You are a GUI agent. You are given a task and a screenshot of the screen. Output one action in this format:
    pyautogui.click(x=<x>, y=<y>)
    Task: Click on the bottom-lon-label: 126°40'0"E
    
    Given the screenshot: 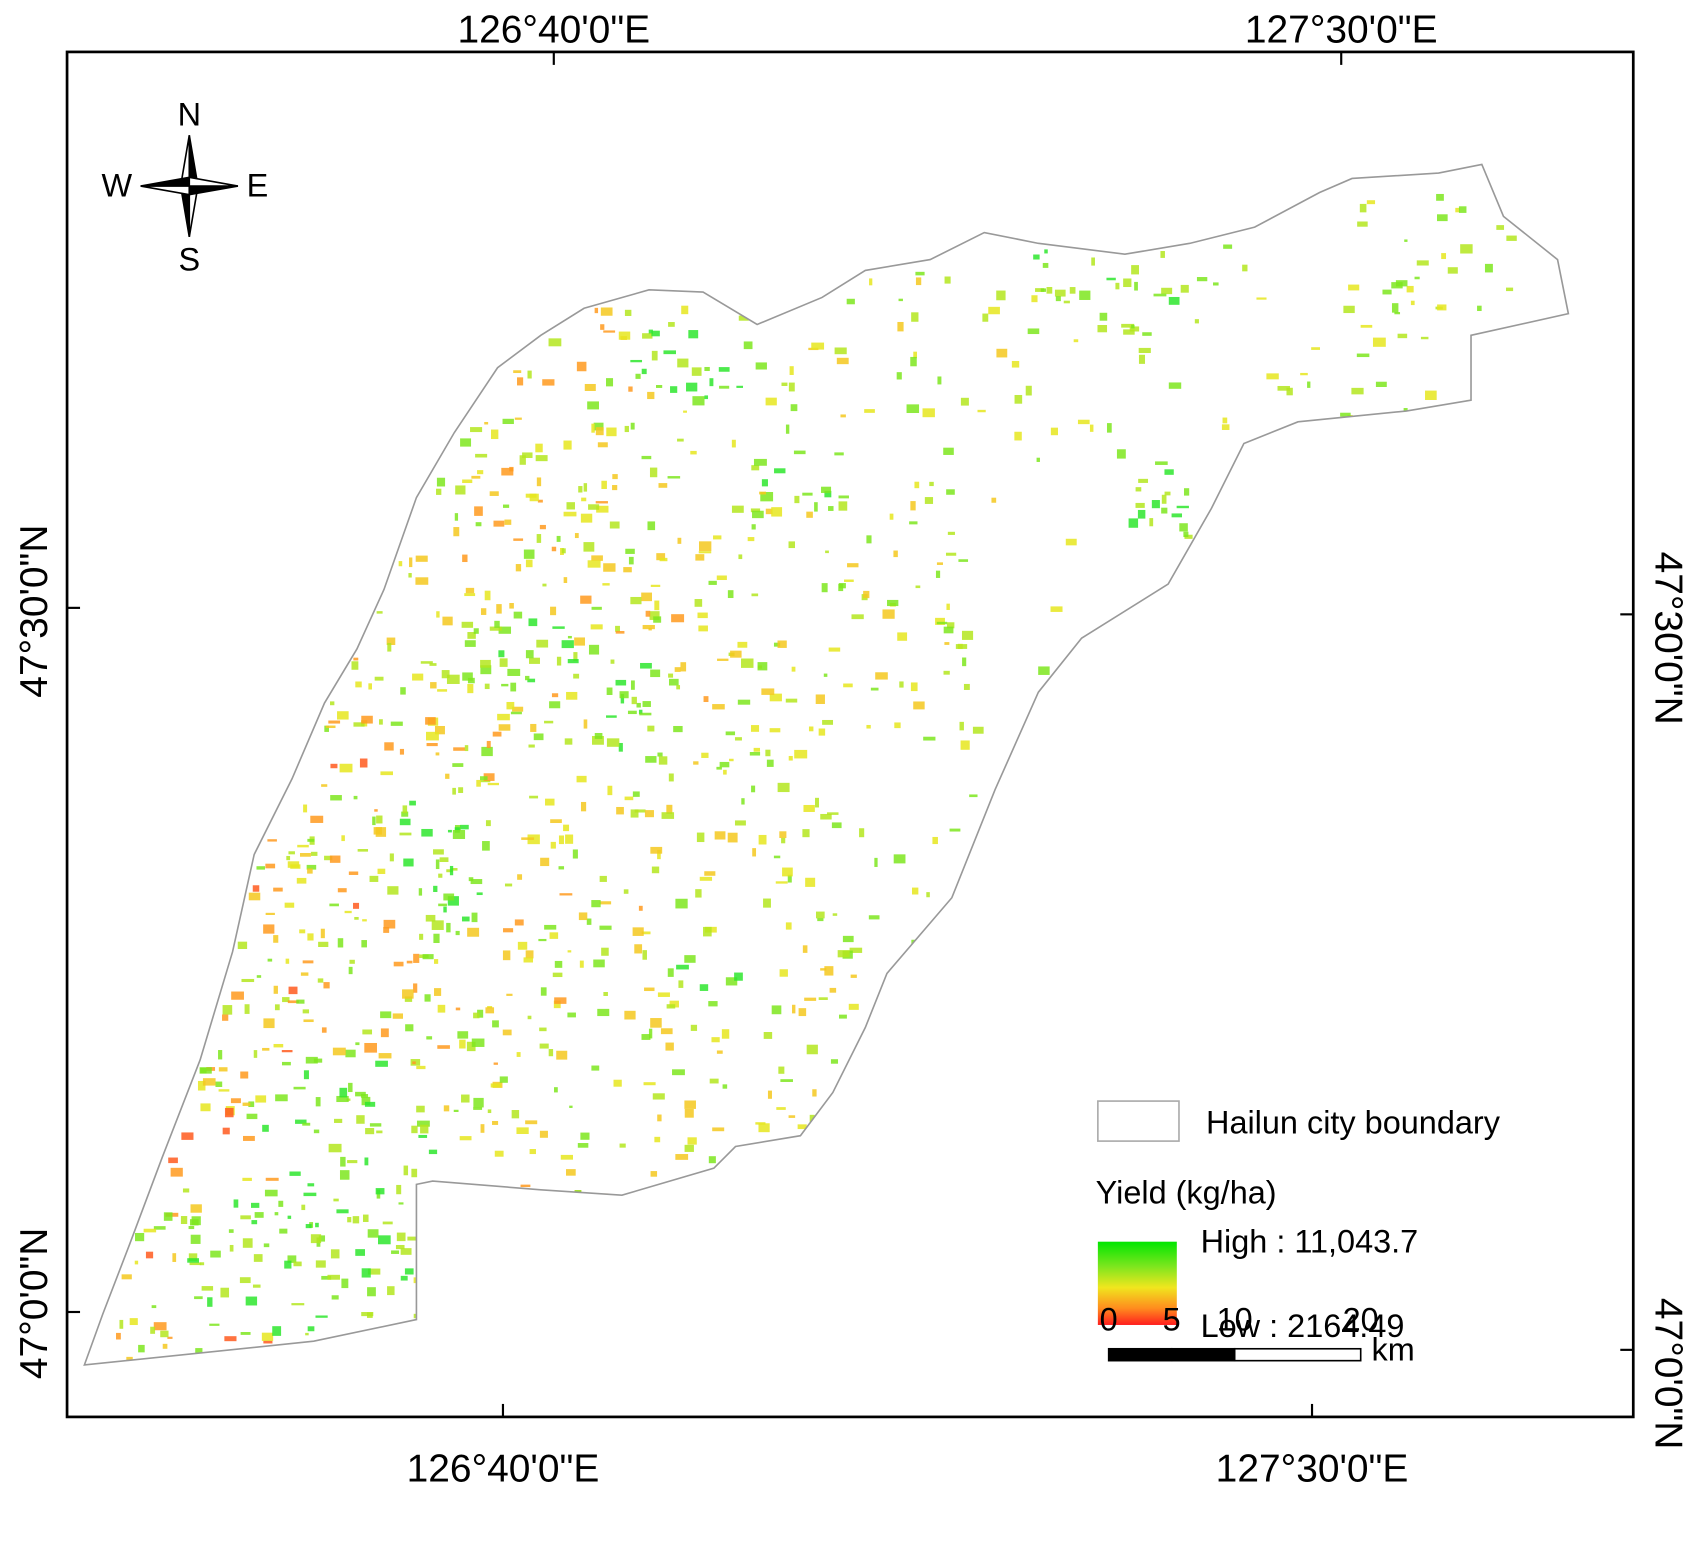 What is the action you would take?
    pyautogui.click(x=503, y=1468)
    